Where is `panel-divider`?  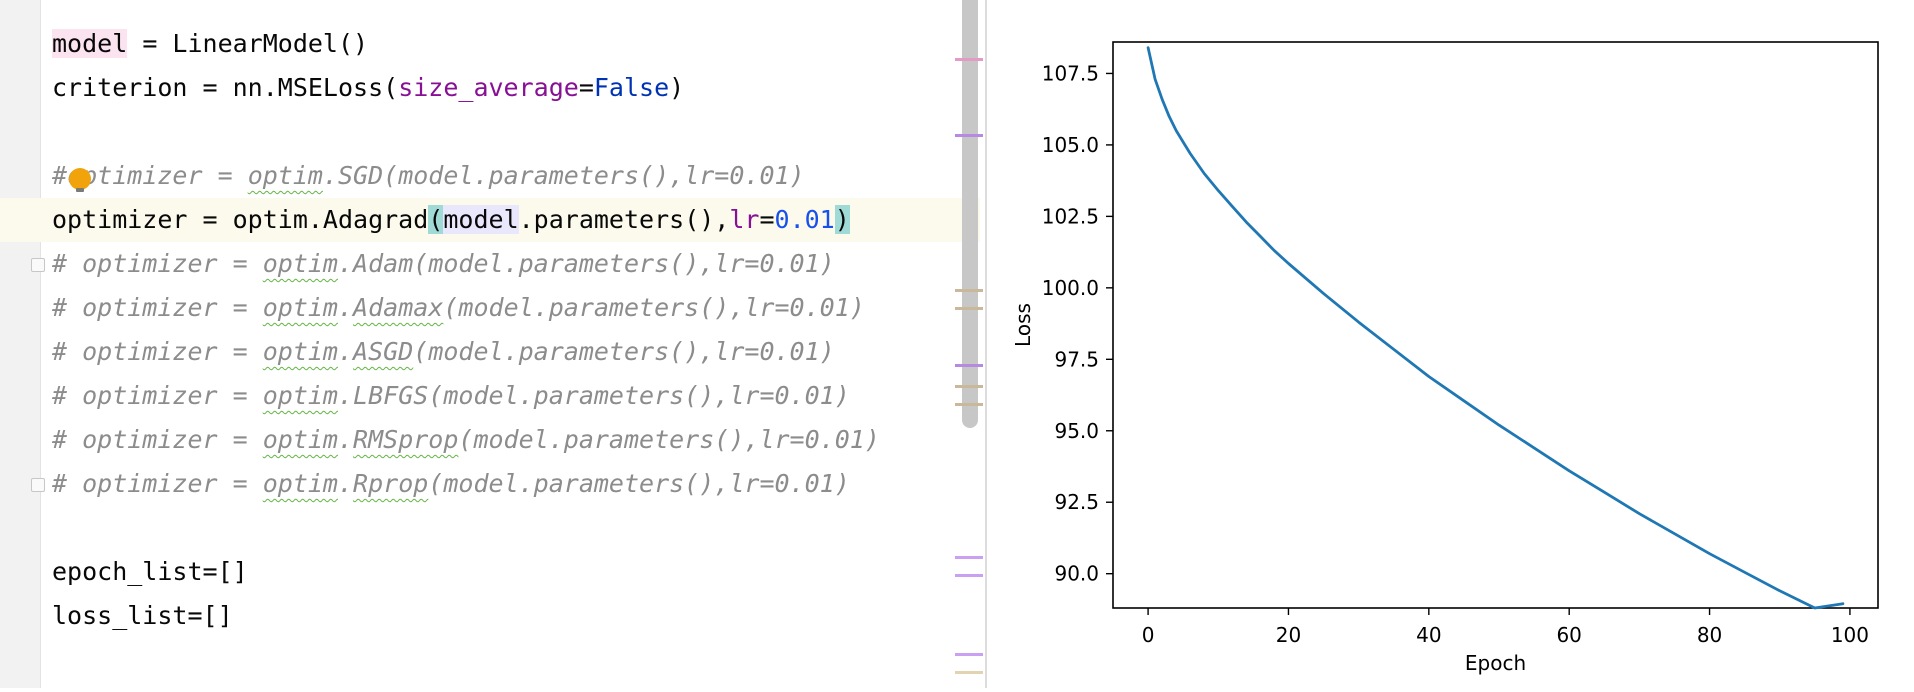 panel-divider is located at coordinates (986, 344).